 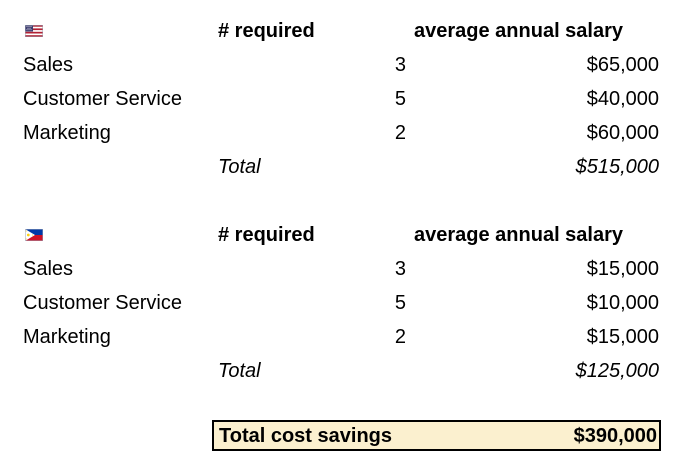 What do you see at coordinates (622, 303) in the screenshot?
I see `salary-cell: $10,000` at bounding box center [622, 303].